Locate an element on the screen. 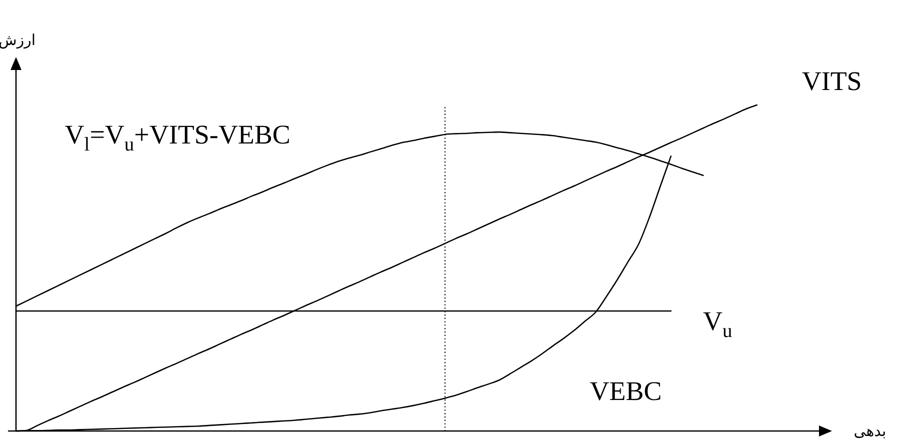 This screenshot has height=442, width=906. x-axis-title: بدهی is located at coordinates (870, 431).